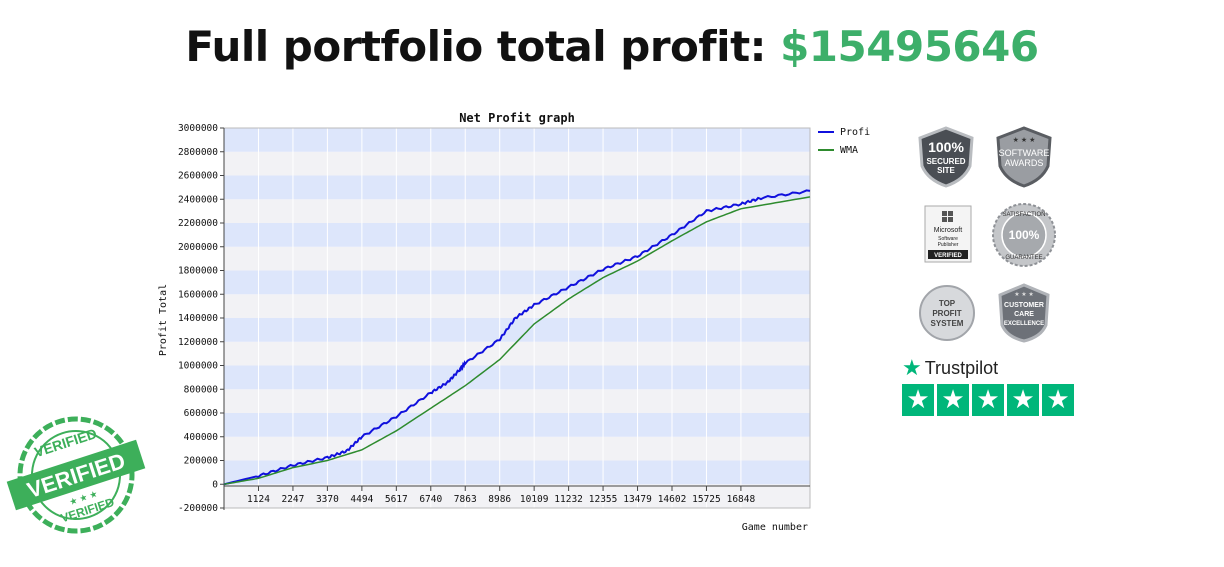 The height and width of the screenshot is (567, 1224). Describe the element at coordinates (1024, 305) in the screenshot. I see `badge-line: CUSTOMER` at that location.